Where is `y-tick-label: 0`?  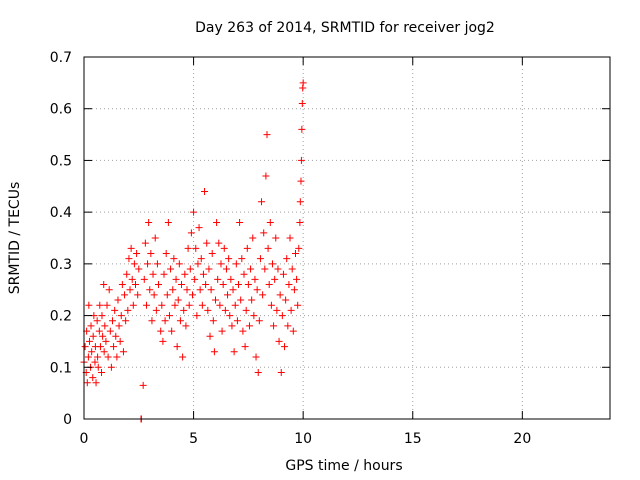
y-tick-label: 0 is located at coordinates (67, 420).